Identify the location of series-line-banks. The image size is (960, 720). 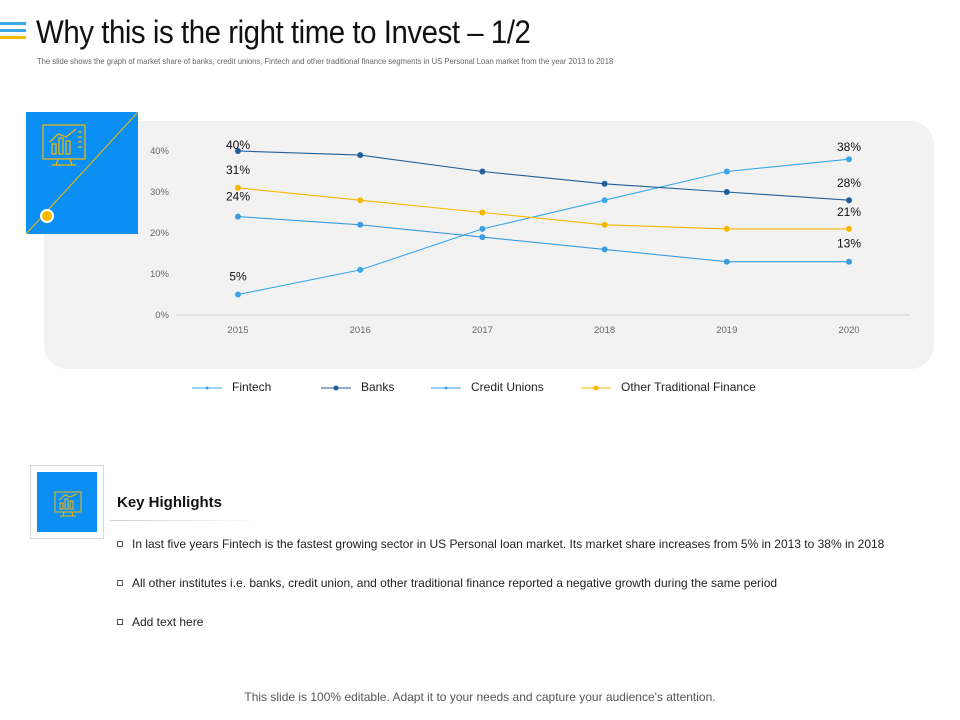
(543, 175).